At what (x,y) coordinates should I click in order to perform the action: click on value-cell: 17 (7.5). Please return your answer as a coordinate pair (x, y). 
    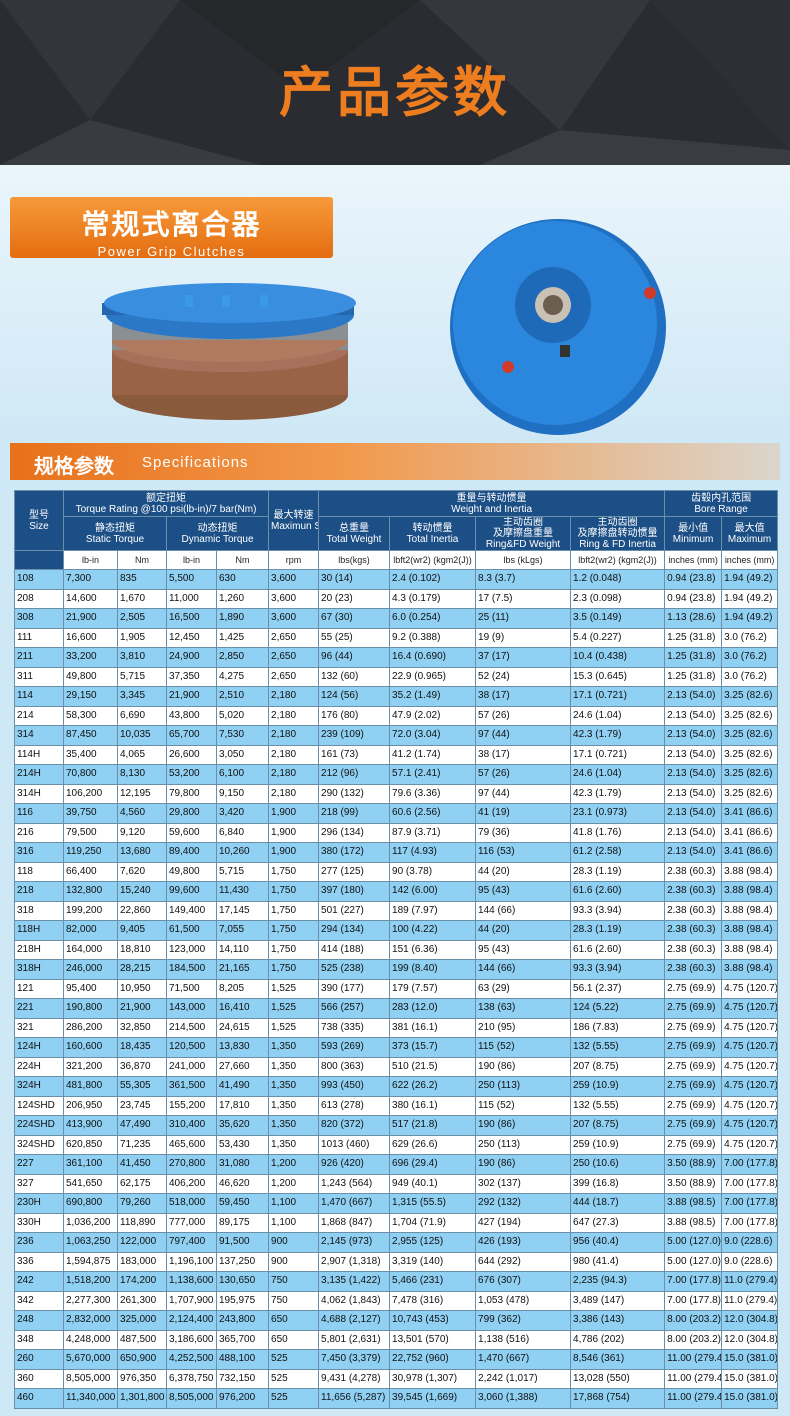
    Looking at the image, I should click on (523, 598).